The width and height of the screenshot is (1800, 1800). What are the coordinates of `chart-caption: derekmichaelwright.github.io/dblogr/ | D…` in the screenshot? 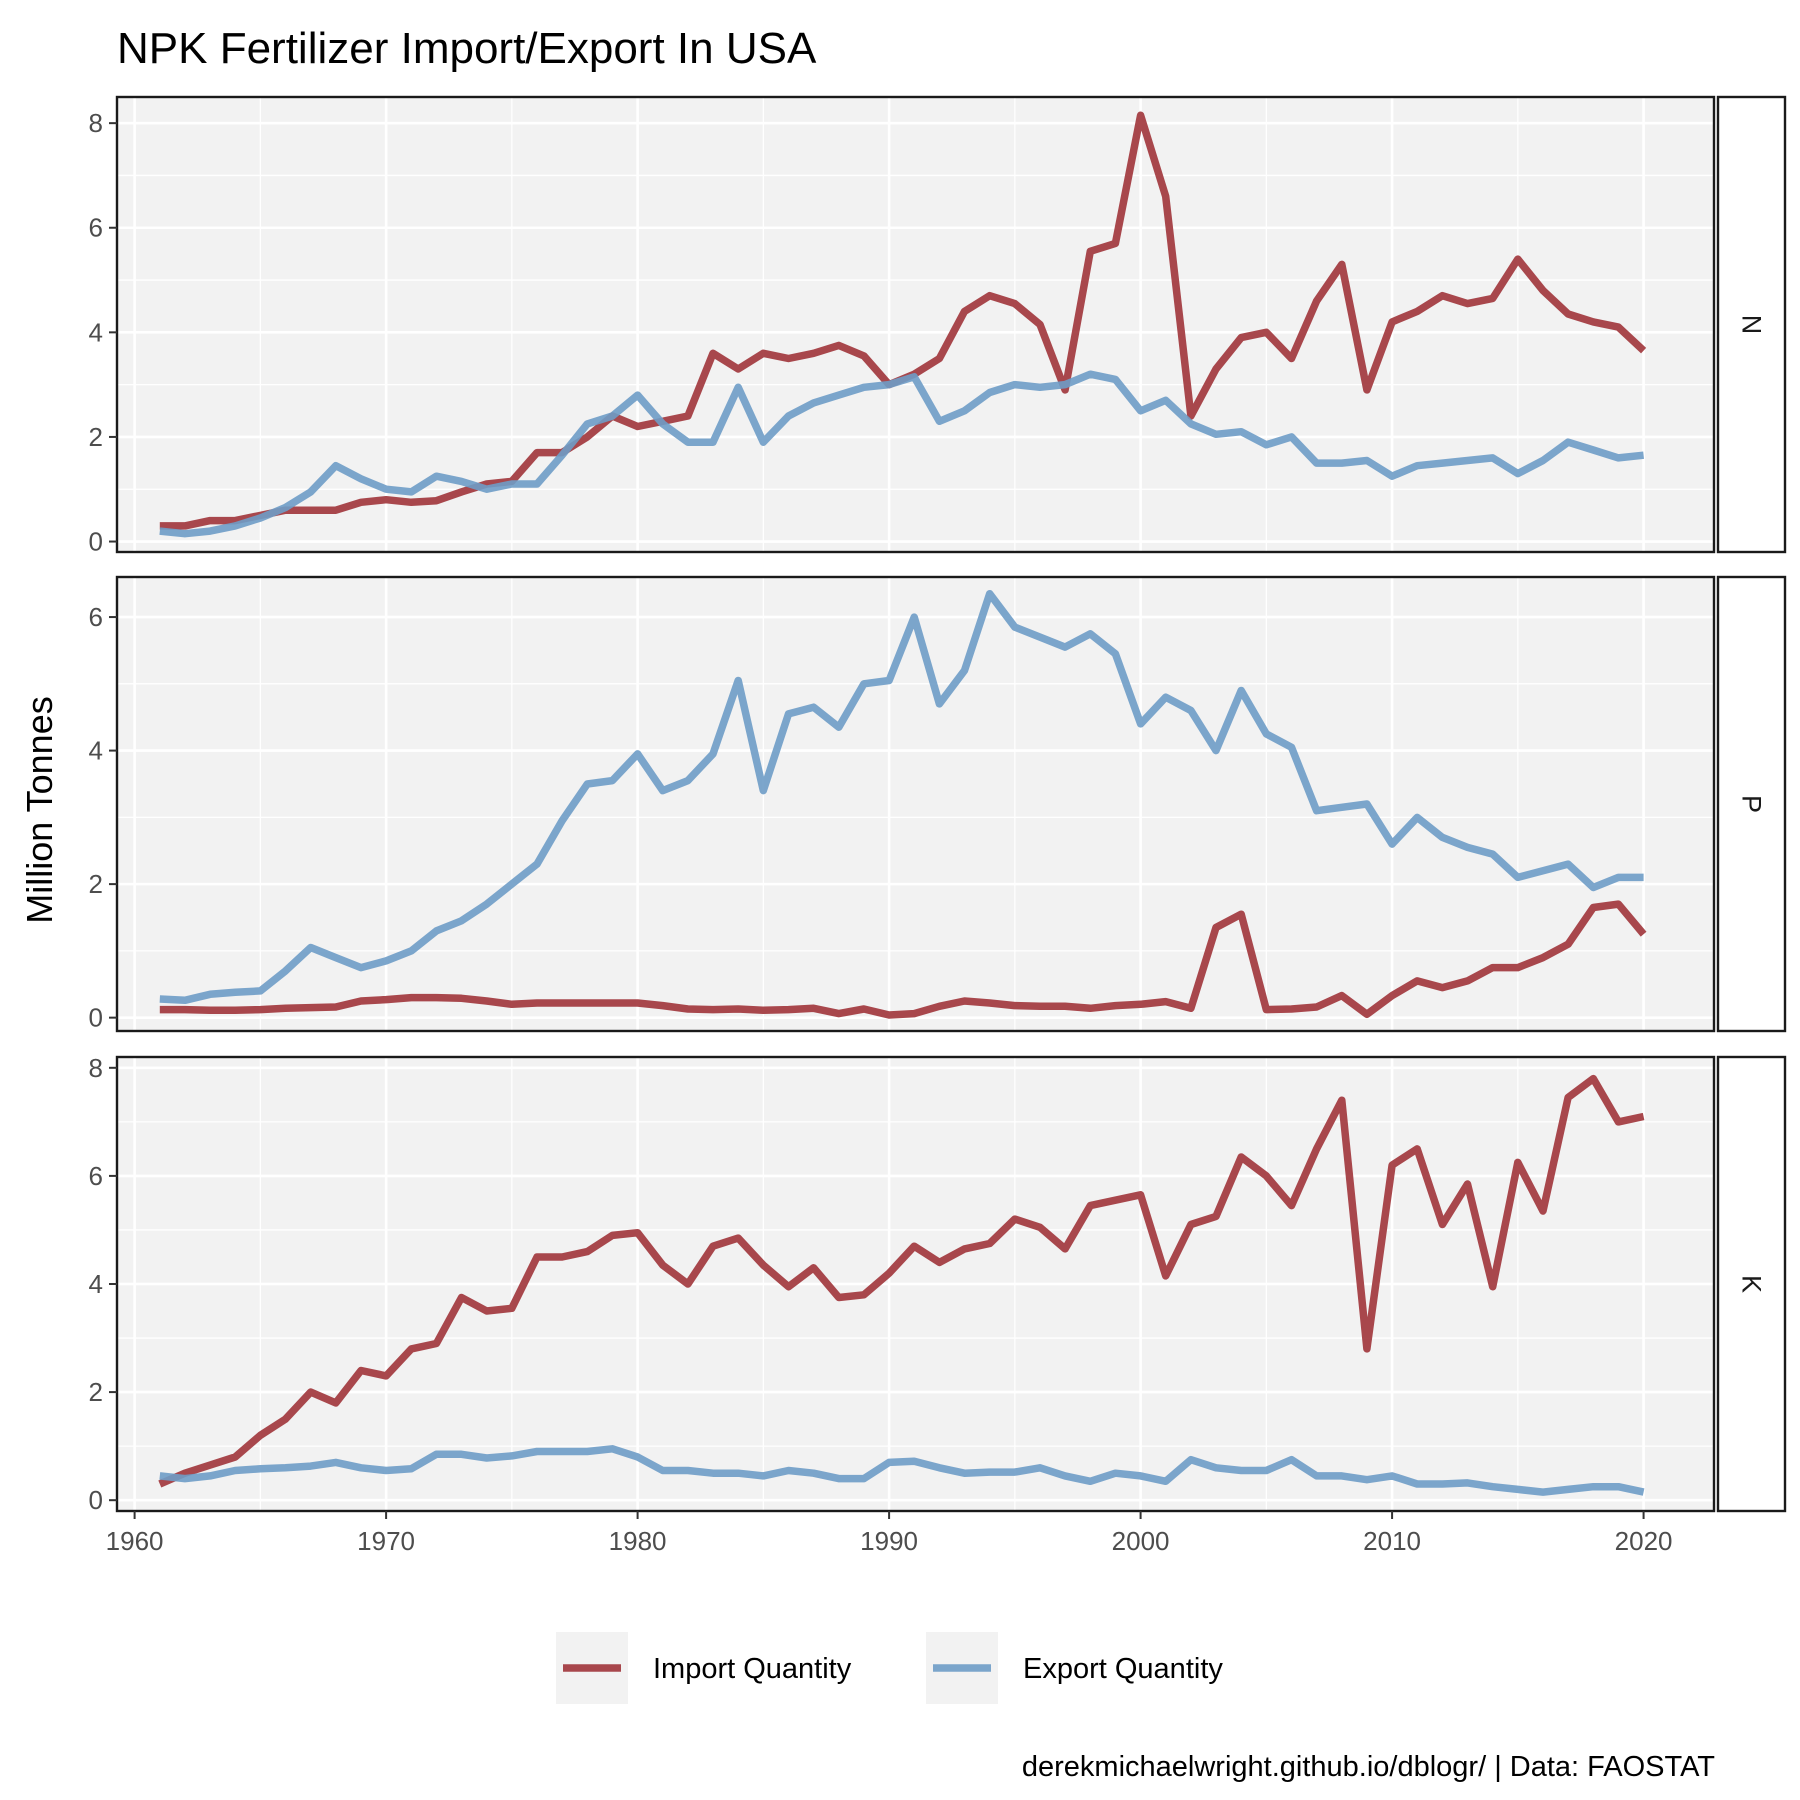 It's located at (1368, 1767).